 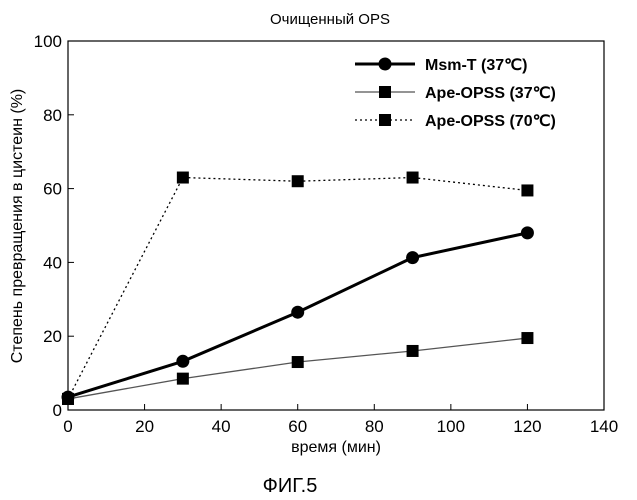 I want to click on legend: Msm-T (37℃) Ape-OPSS (37℃) Ape-OPSS (70℃), so click(x=455, y=93).